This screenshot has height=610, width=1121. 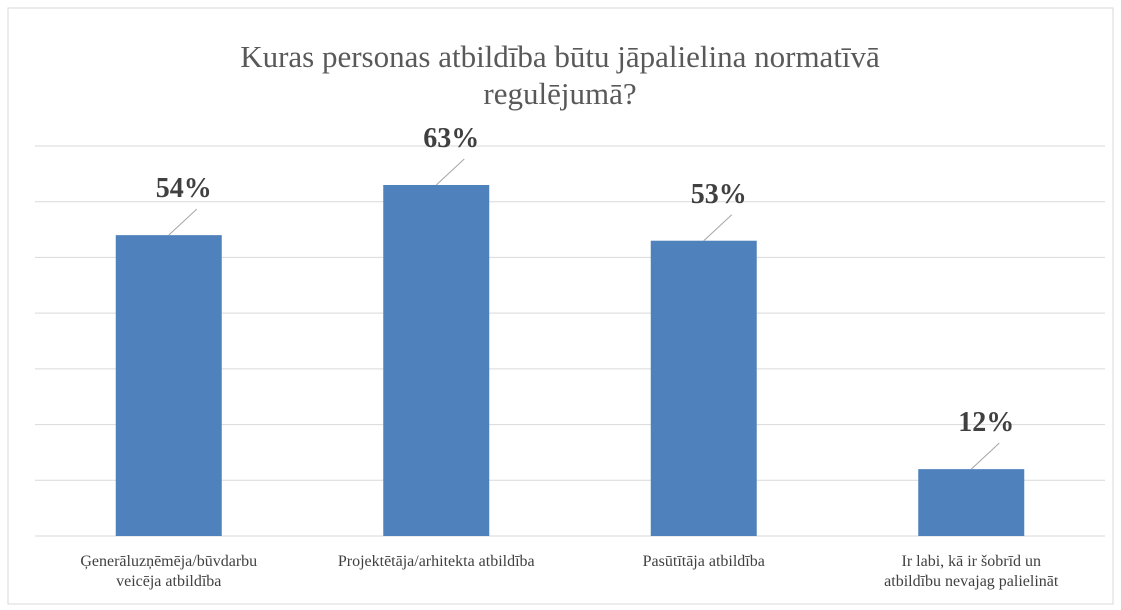 I want to click on data-label: 54%, so click(x=183, y=189).